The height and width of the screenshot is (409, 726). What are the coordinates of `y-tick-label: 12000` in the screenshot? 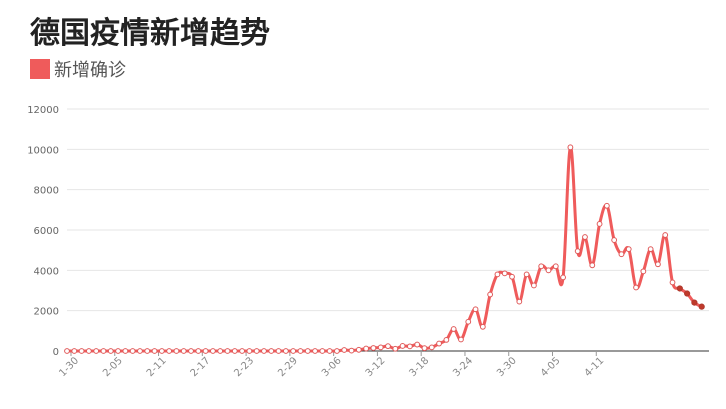 It's located at (43, 110).